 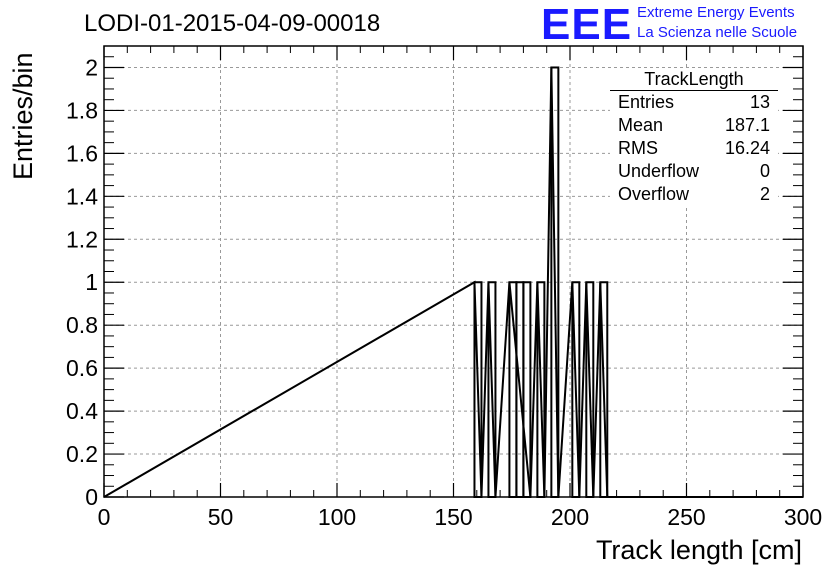 I want to click on x-tick-label: 150, so click(x=453, y=517).